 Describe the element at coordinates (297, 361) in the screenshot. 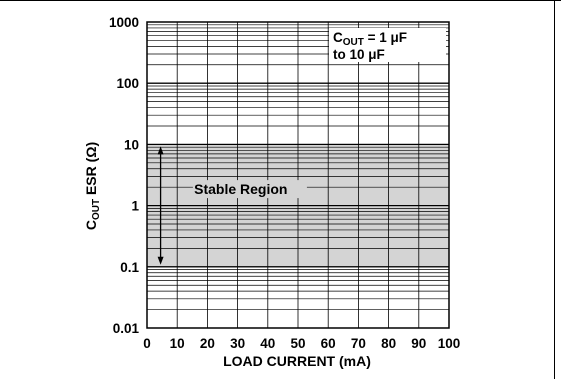

I see `x-axis-label: LOAD CURRENT (mA)` at that location.